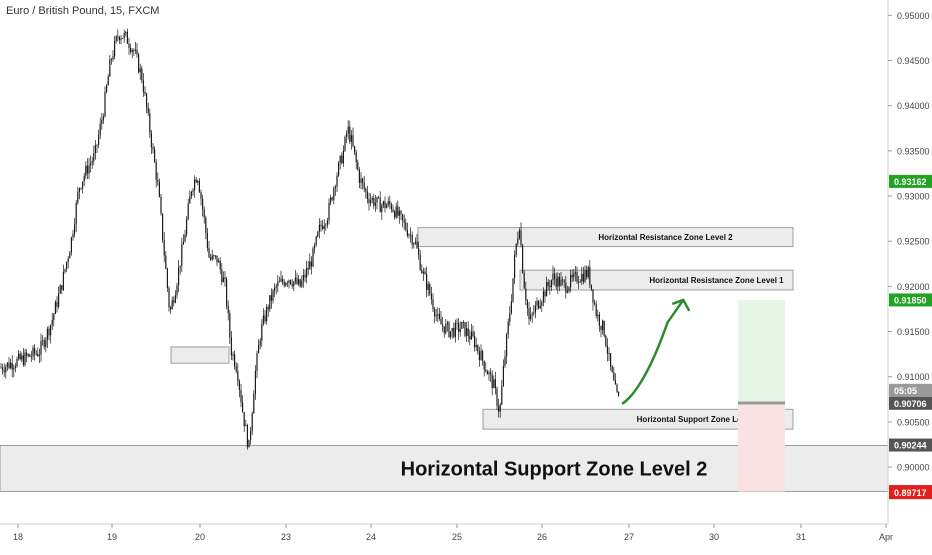 This screenshot has height=555, width=932. I want to click on x-tick-label: 20, so click(200, 537).